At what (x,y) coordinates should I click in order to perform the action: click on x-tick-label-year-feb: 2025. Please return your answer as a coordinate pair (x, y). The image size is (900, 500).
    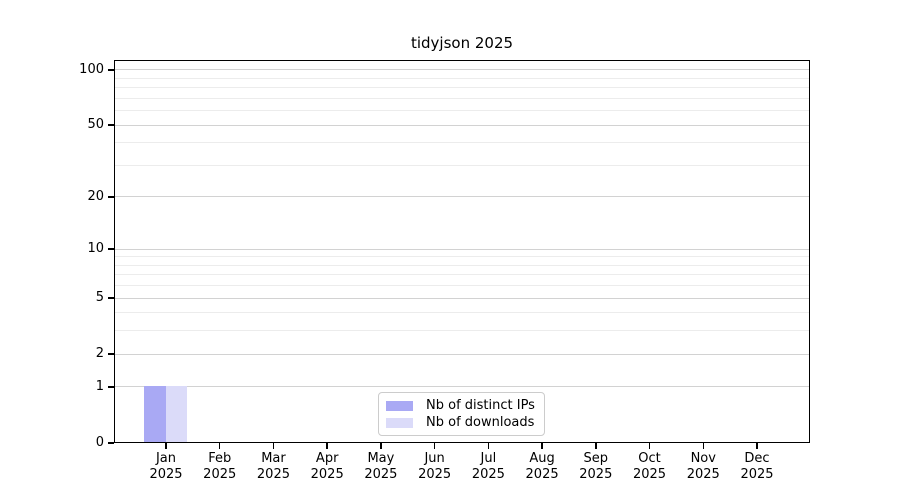
    Looking at the image, I should click on (220, 474).